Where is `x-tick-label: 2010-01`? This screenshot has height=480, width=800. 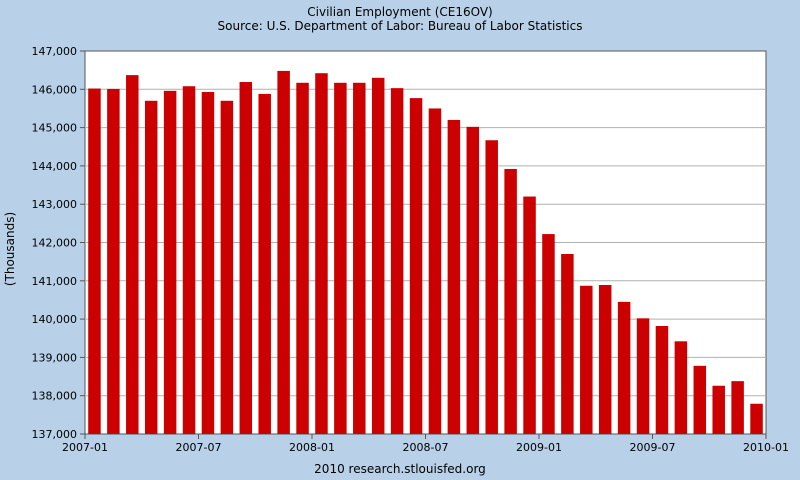 x-tick-label: 2010-01 is located at coordinates (766, 447).